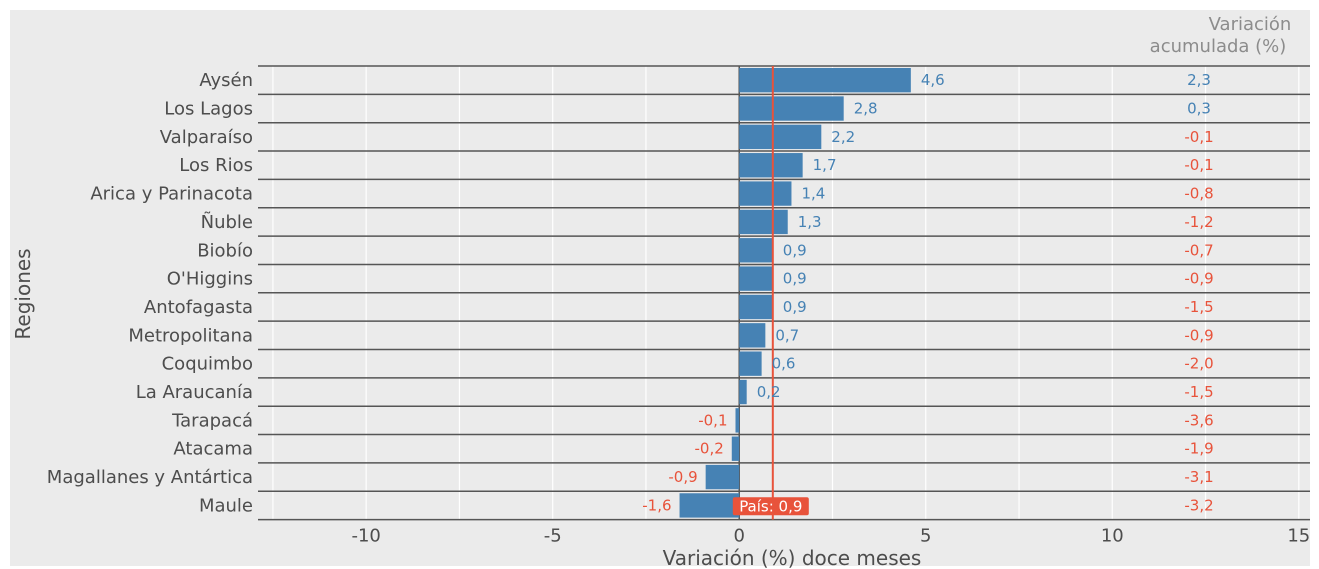 This screenshot has height=569, width=1319. What do you see at coordinates (1198, 222) in the screenshot?
I see `secondary-value: -1,2` at bounding box center [1198, 222].